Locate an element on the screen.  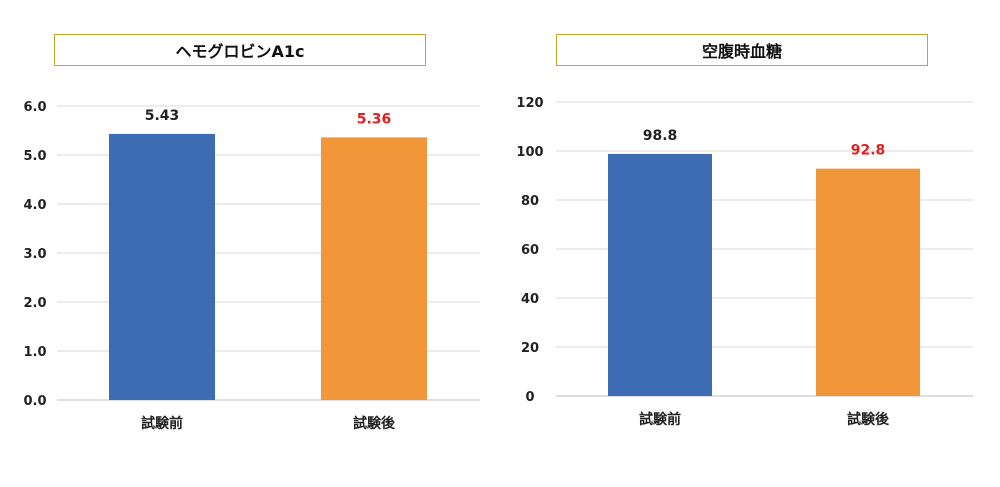
y-tick-label: 80 is located at coordinates (530, 201).